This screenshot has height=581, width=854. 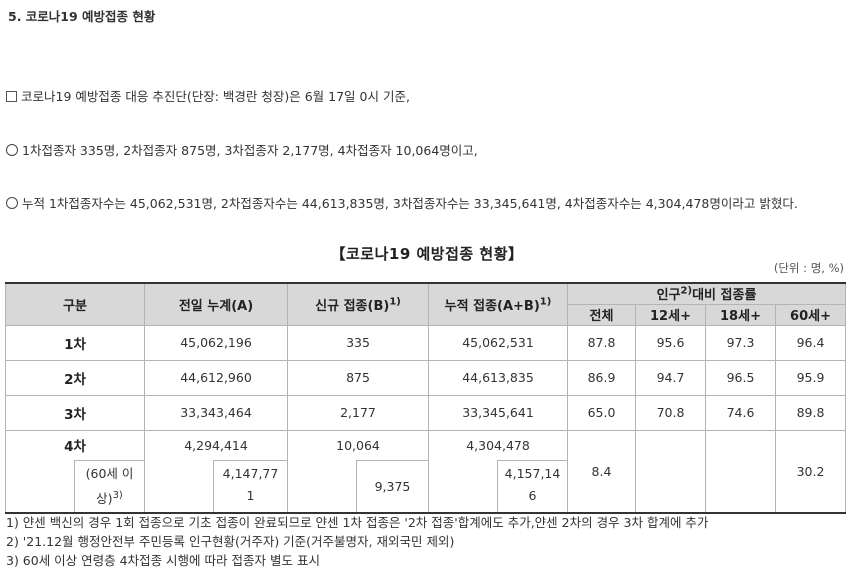 I want to click on header-new: 신규 접종(B)1), so click(x=358, y=304).